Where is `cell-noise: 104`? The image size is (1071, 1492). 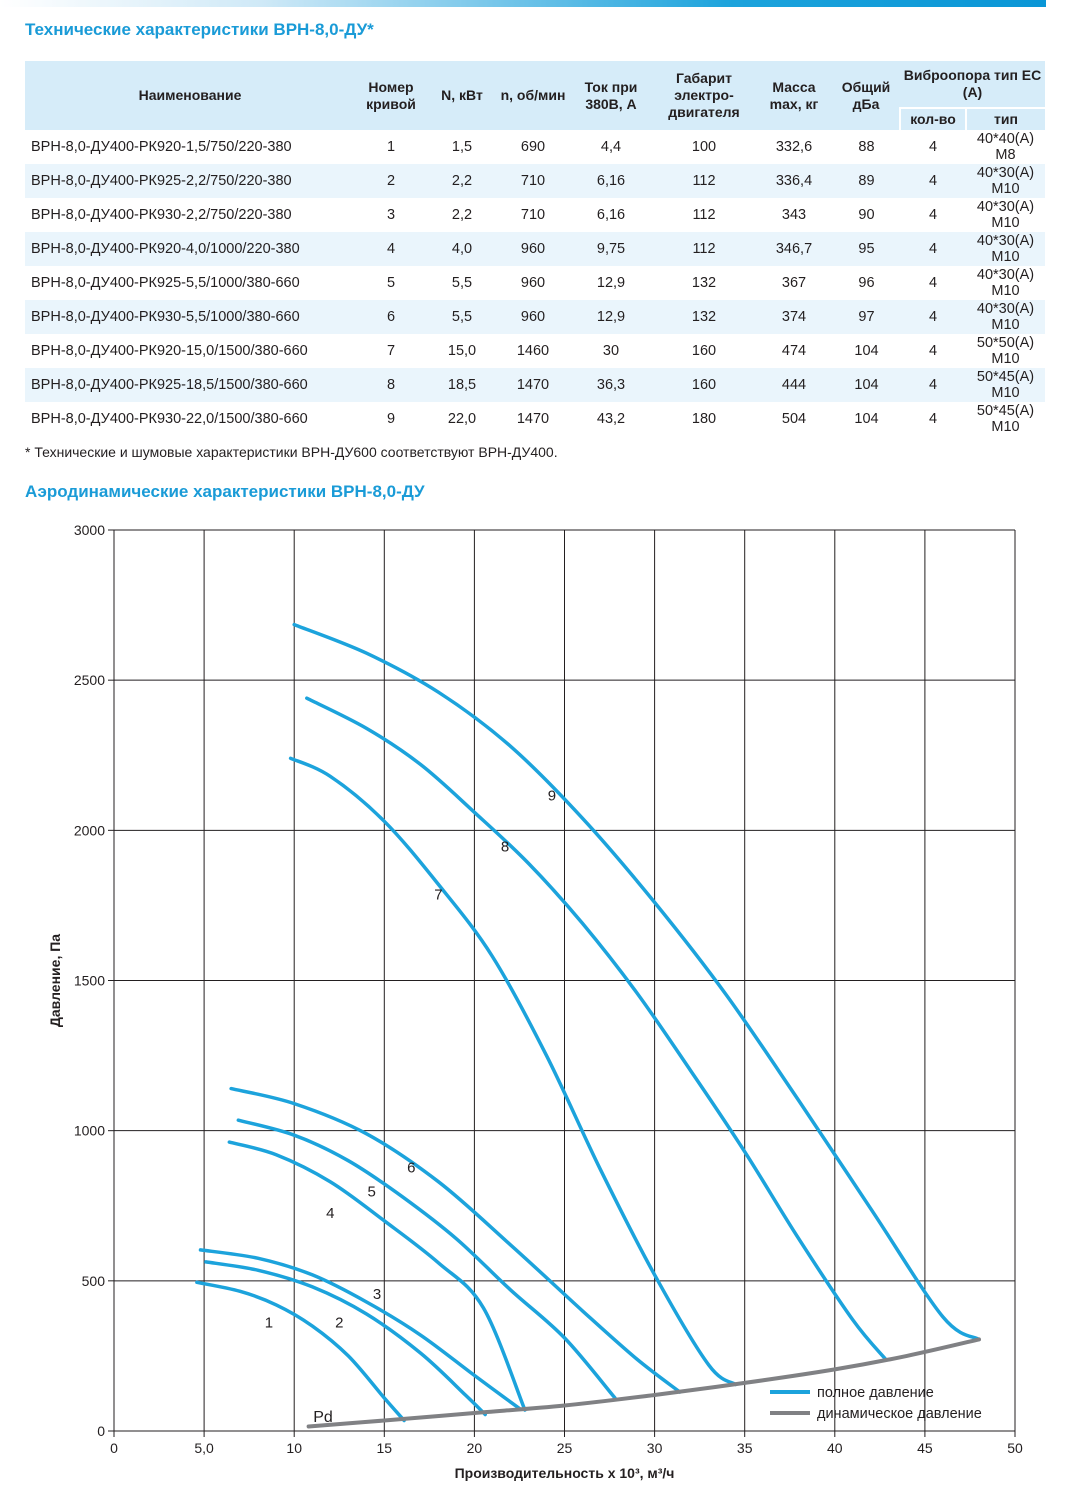
cell-noise: 104 is located at coordinates (866, 351).